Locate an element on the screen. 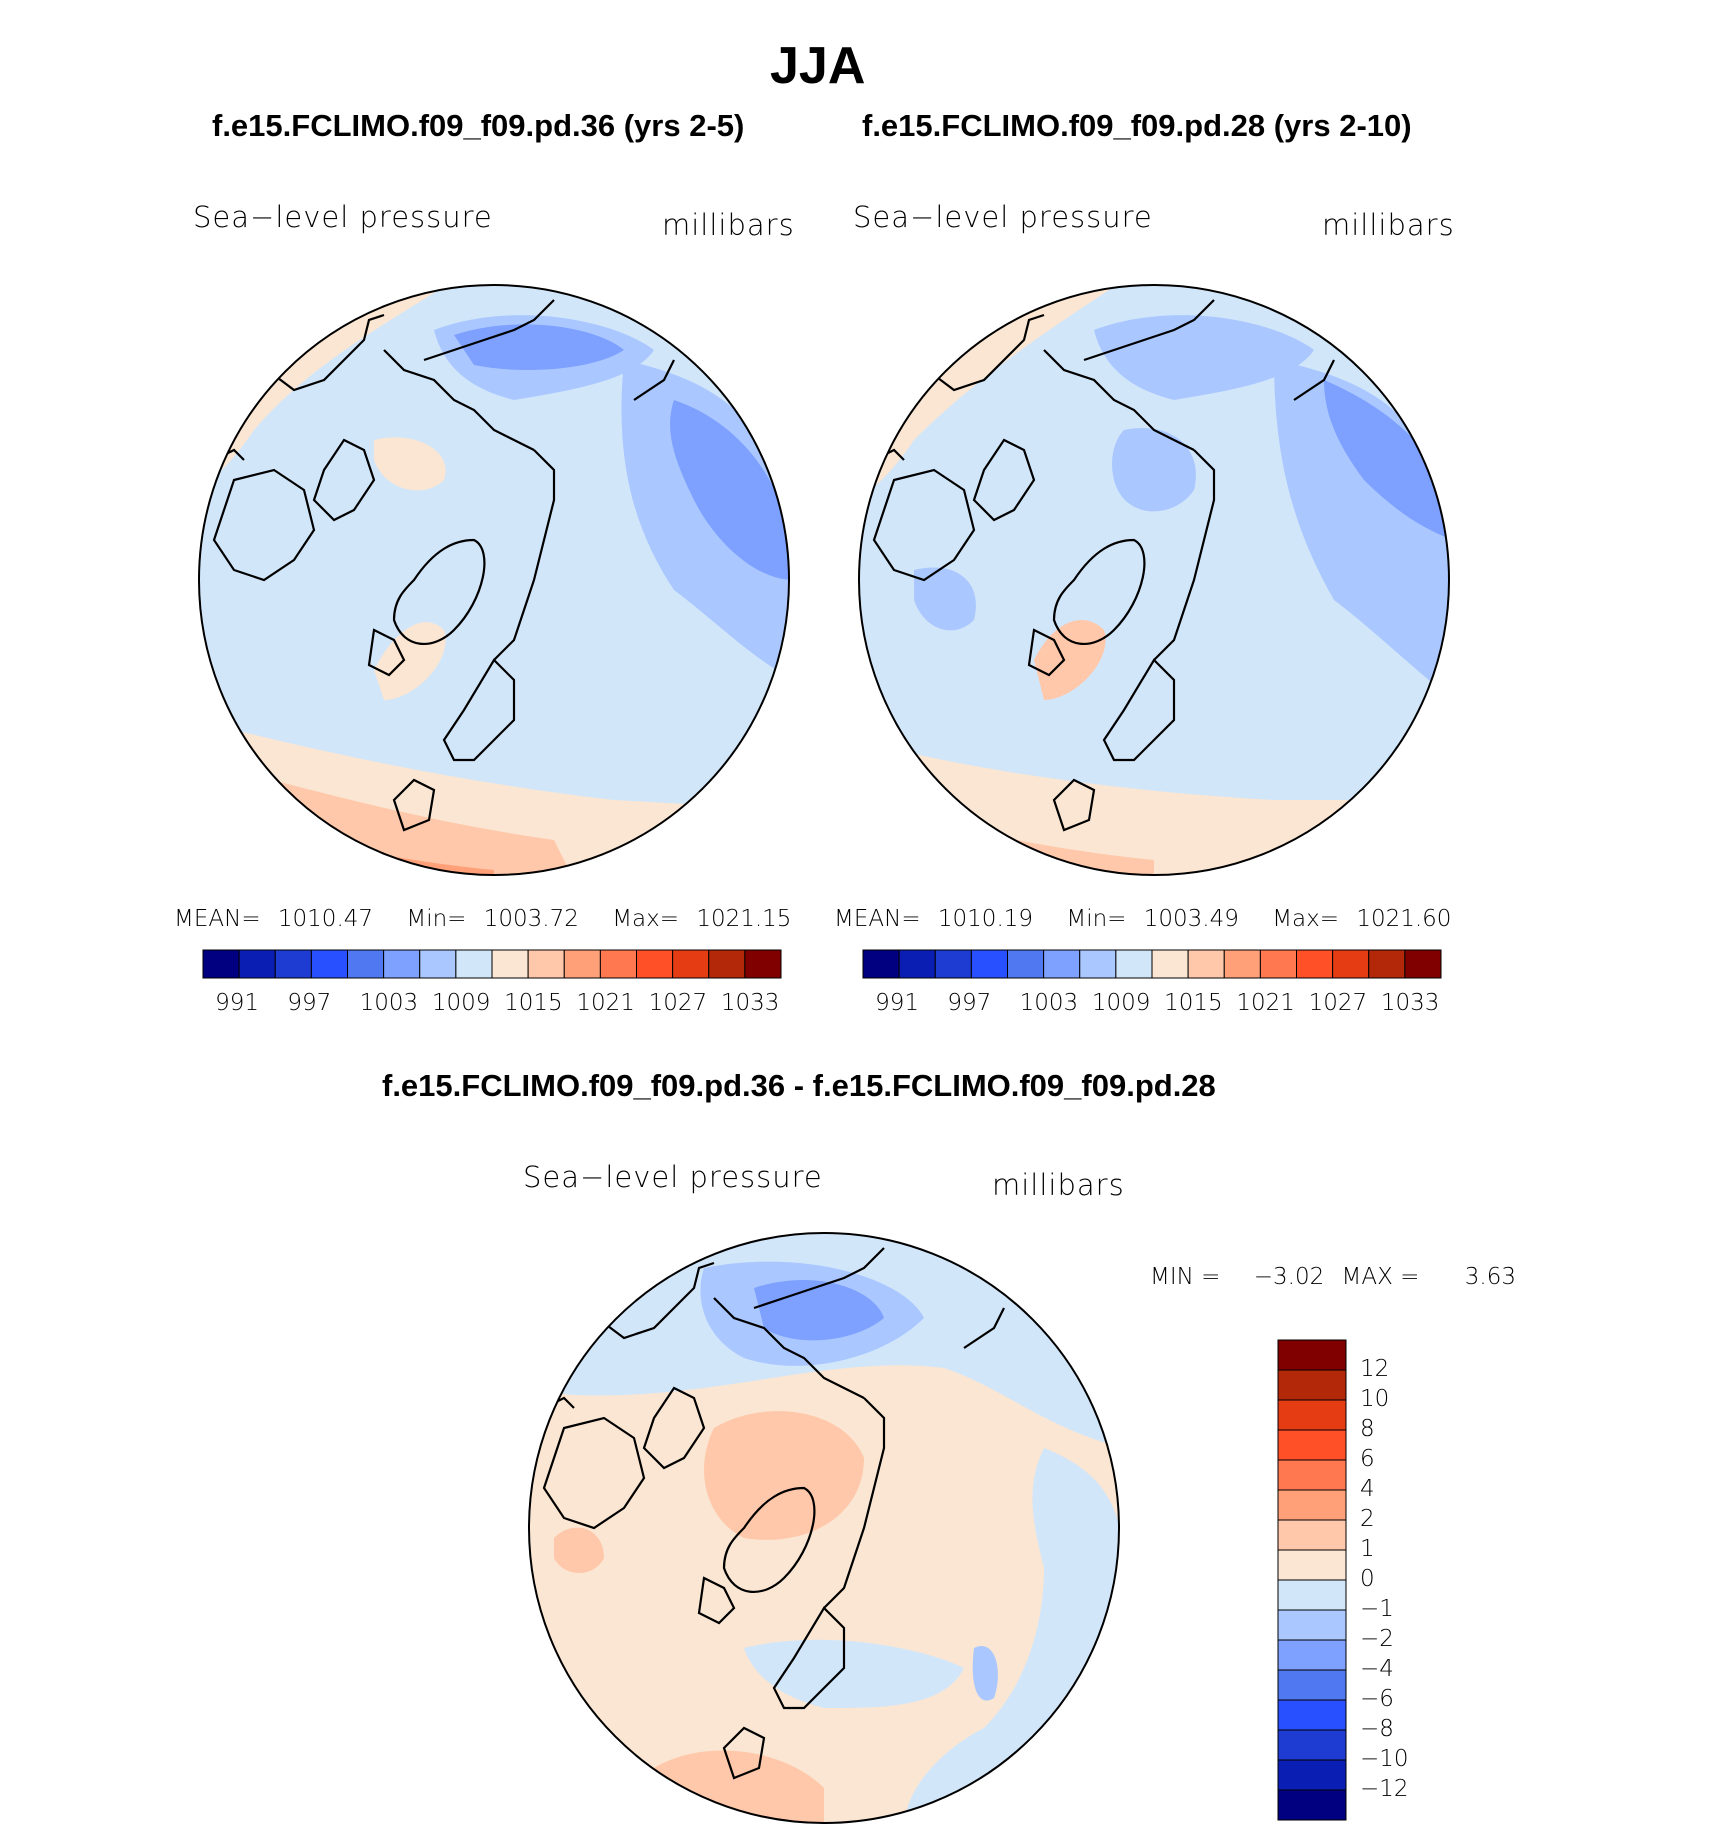 Image resolution: width=1710 pixels, height=1839 pixels. panel-2-case-title: f.e15.FCLIMO.f09_f09.pd.28 (yrs 2-10) is located at coordinates (1137, 125).